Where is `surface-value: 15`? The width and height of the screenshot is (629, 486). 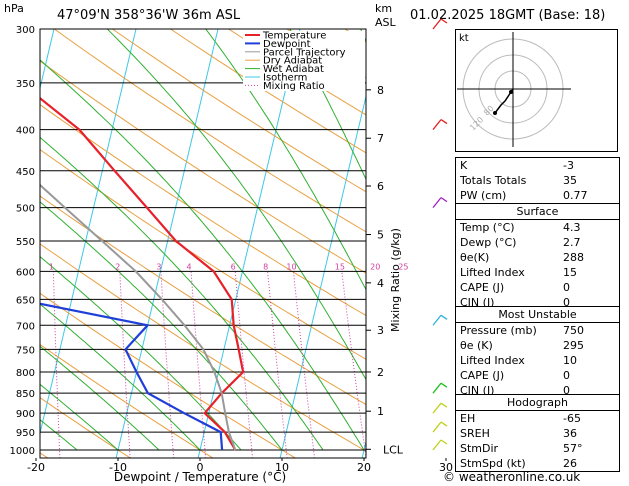
surface-value: 15 is located at coordinates (570, 272).